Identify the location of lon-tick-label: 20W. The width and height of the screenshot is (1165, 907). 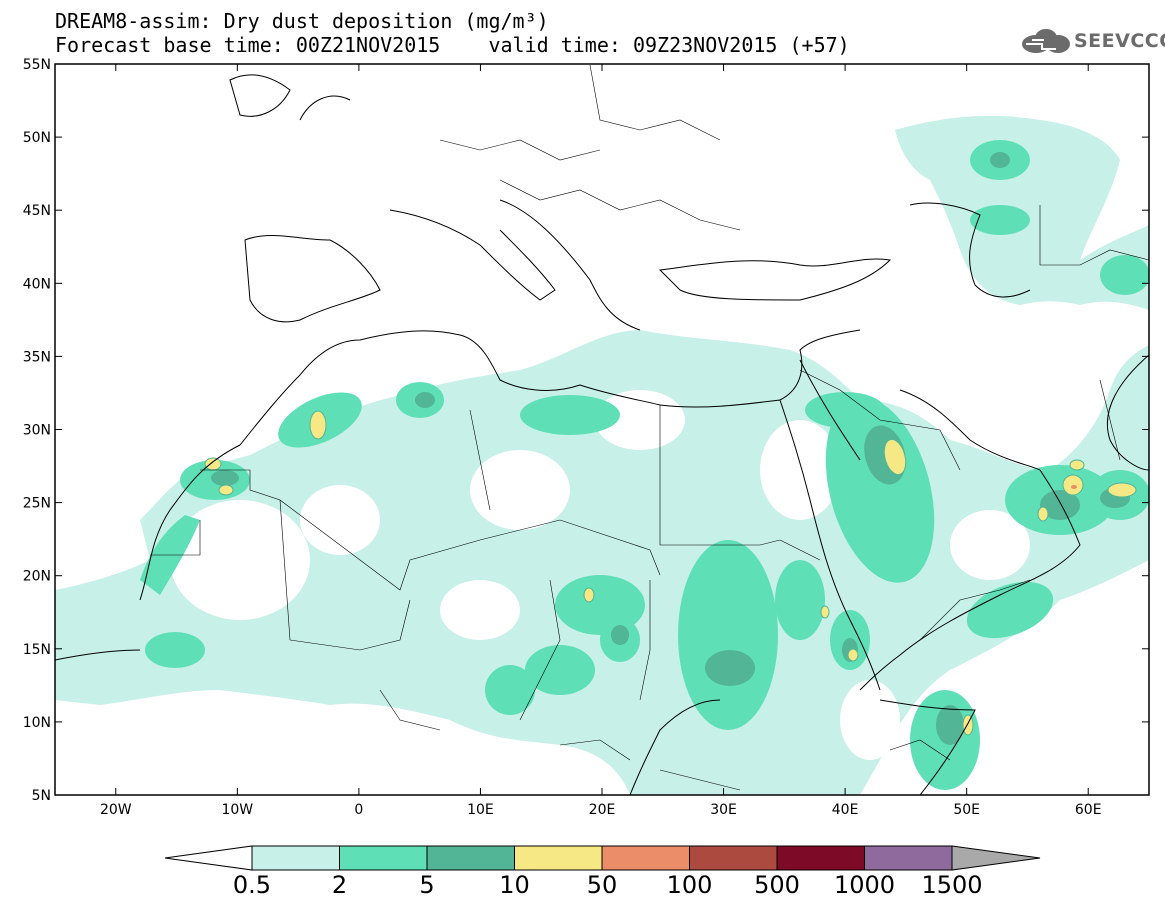
(116, 810).